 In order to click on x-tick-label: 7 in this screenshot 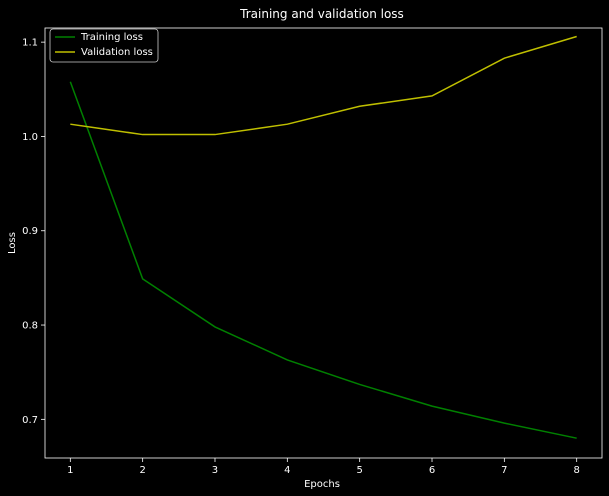, I will do `click(504, 470)`.